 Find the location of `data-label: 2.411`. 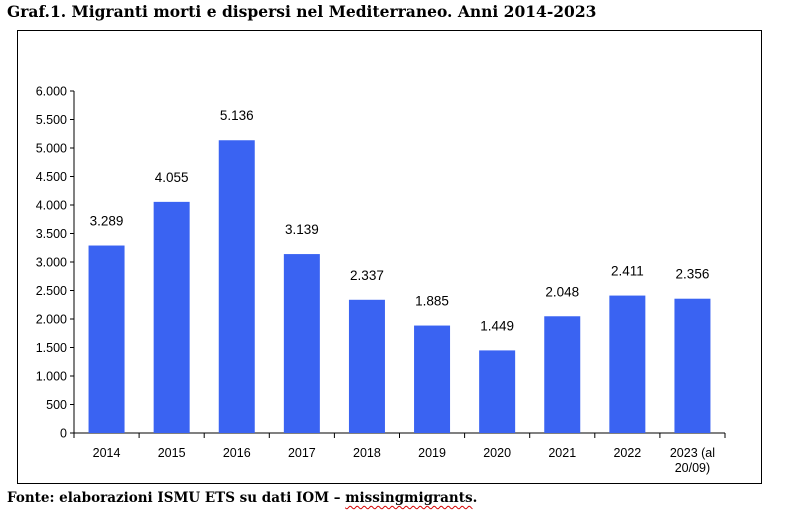

data-label: 2.411 is located at coordinates (627, 271).